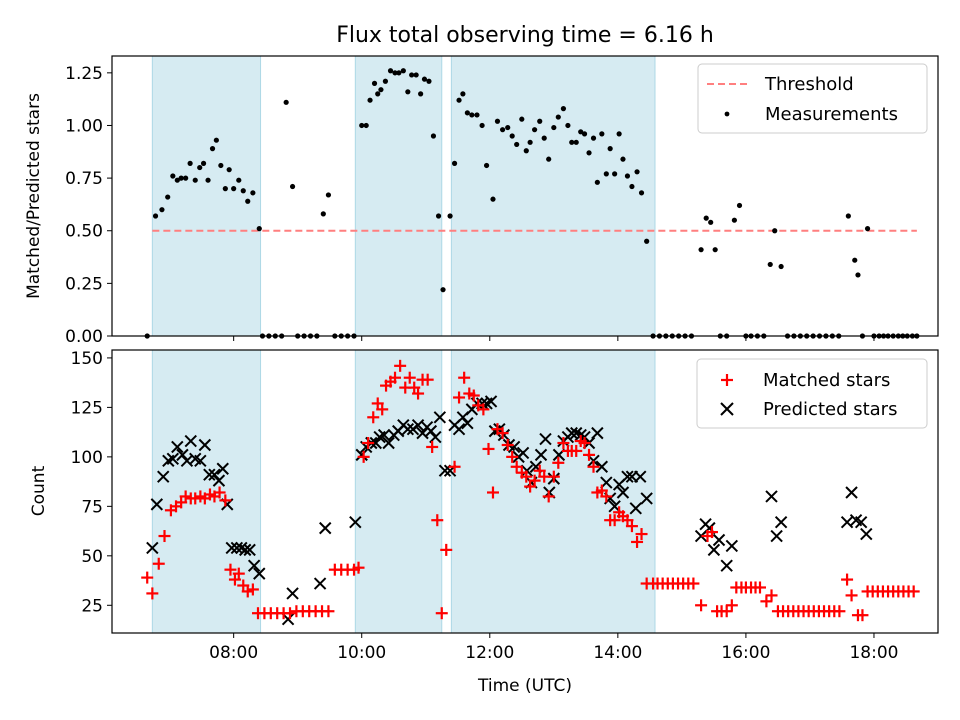 The width and height of the screenshot is (960, 720). I want to click on legend-matched-swatch, so click(727, 380).